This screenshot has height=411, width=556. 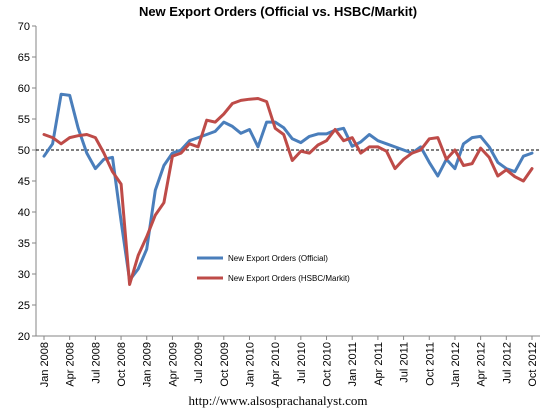 I want to click on y-tick-label: 60, so click(x=24, y=89).